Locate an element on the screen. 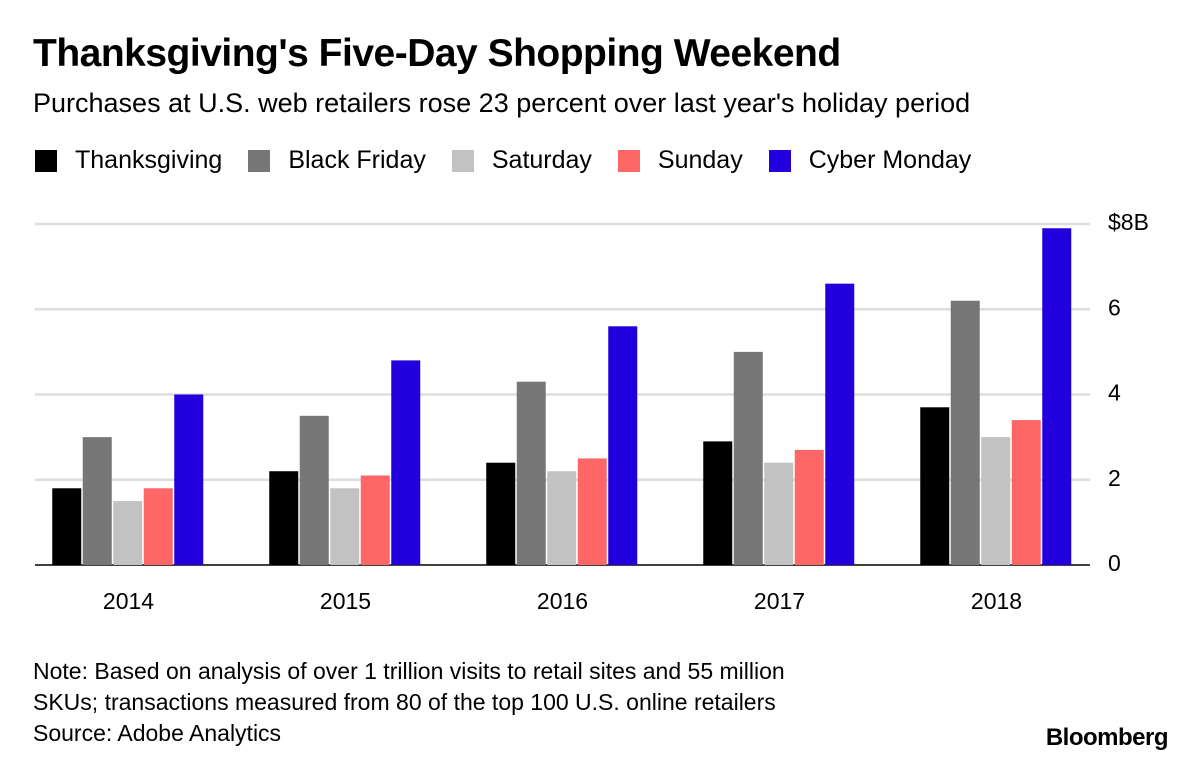  legend-label: Saturday is located at coordinates (541, 160).